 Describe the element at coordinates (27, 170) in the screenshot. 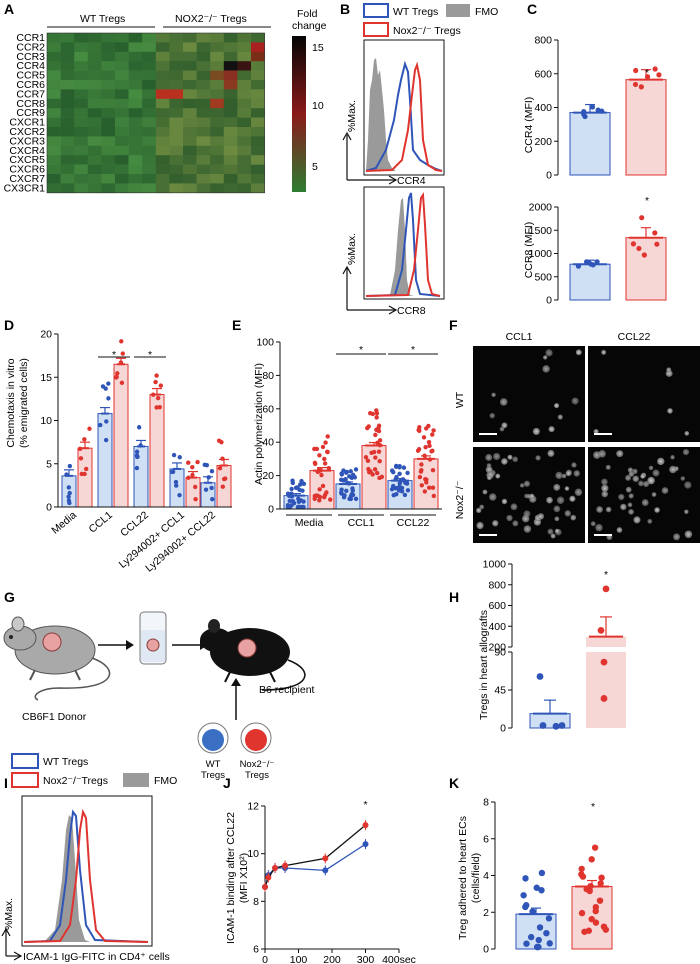

I see `heatmap-row-label: CXCR6` at that location.